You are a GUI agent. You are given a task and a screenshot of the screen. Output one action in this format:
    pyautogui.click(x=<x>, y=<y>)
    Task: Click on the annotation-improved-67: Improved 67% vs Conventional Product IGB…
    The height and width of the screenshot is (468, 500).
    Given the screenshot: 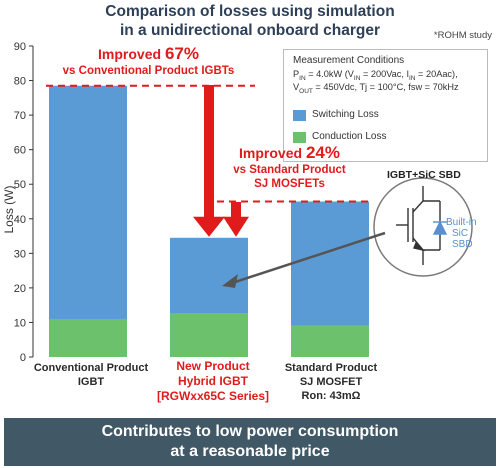 What is the action you would take?
    pyautogui.click(x=148, y=60)
    